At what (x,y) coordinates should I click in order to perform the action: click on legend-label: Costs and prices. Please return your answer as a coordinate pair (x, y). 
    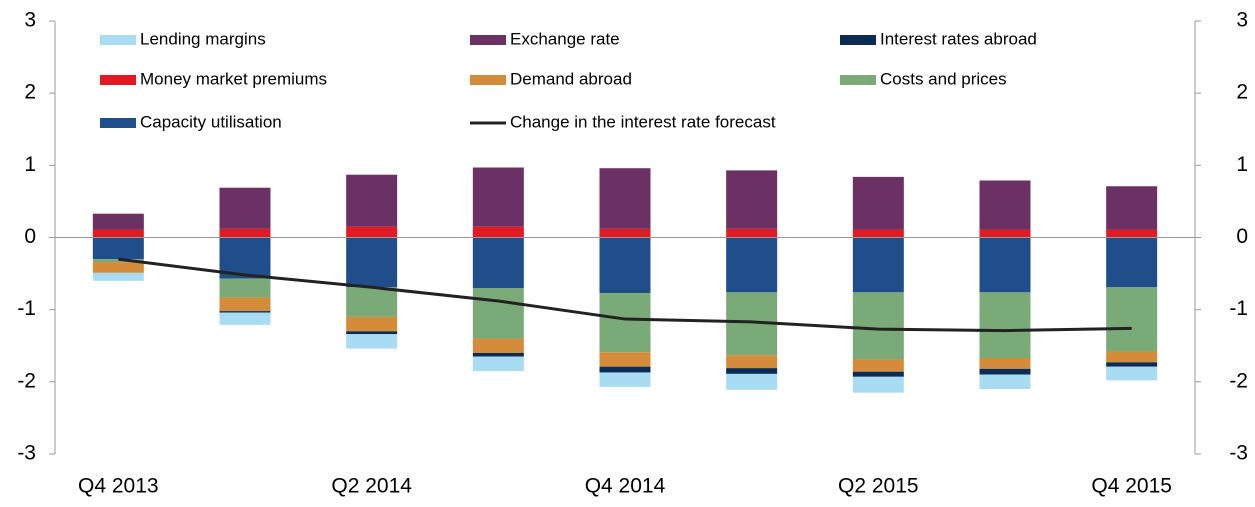
    Looking at the image, I should click on (943, 78).